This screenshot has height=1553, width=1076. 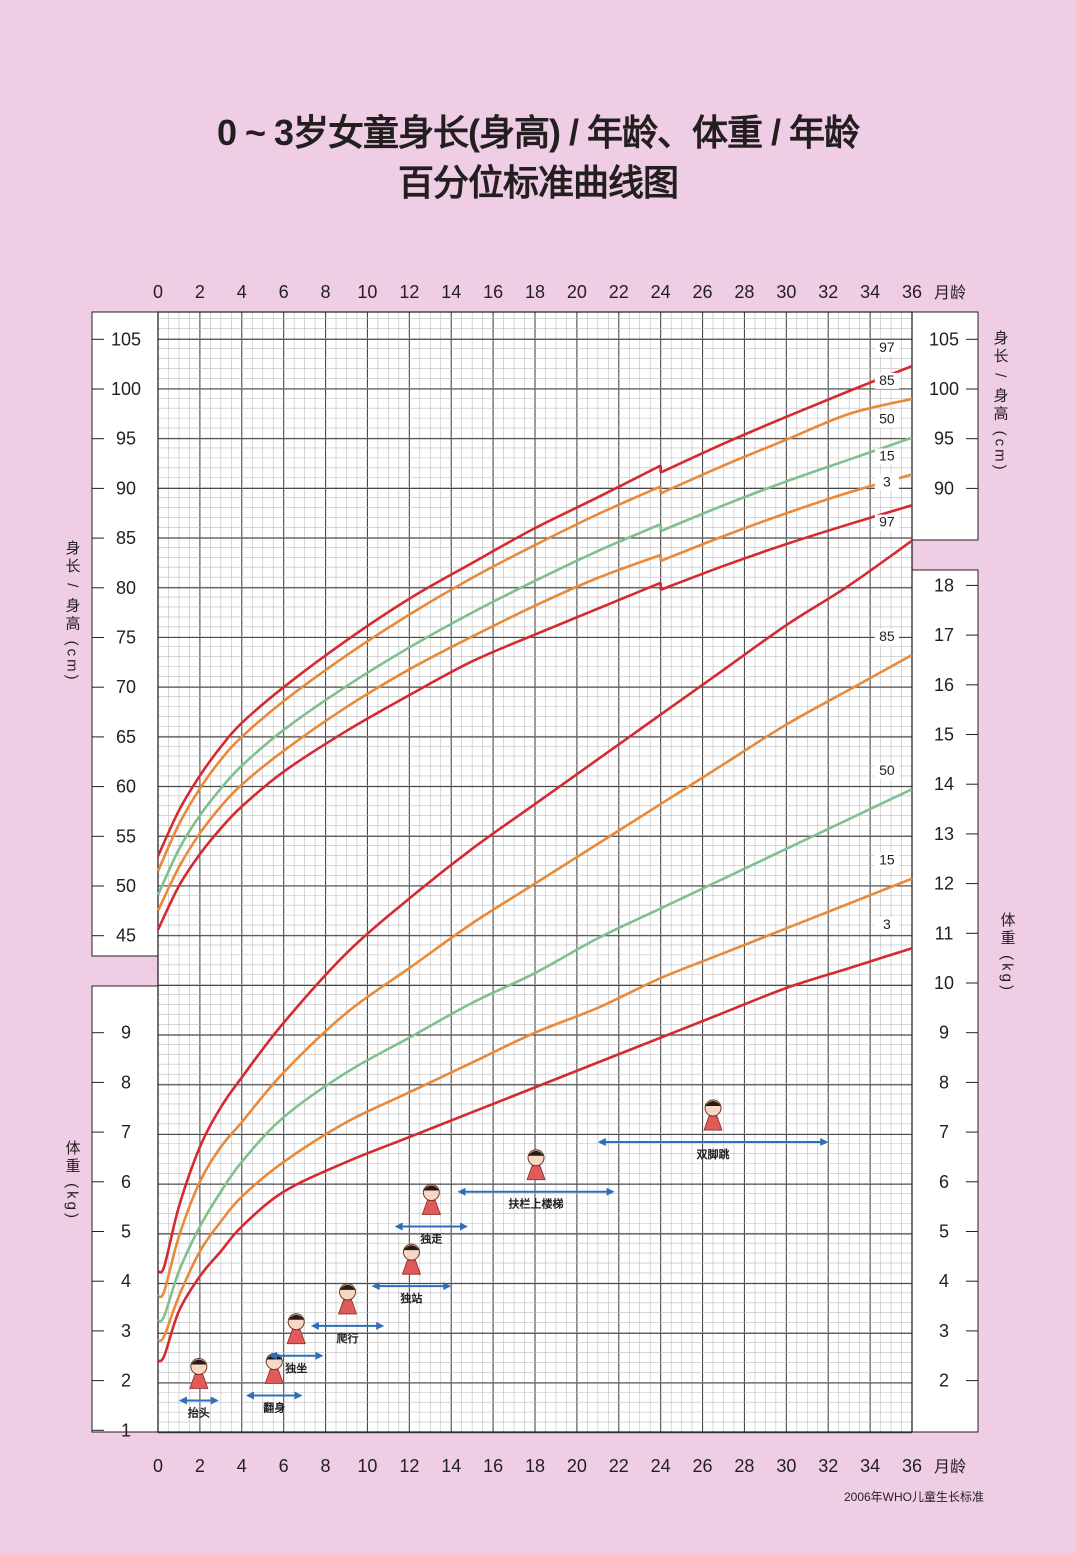 What do you see at coordinates (126, 687) in the screenshot?
I see `length-tick-left: 70` at bounding box center [126, 687].